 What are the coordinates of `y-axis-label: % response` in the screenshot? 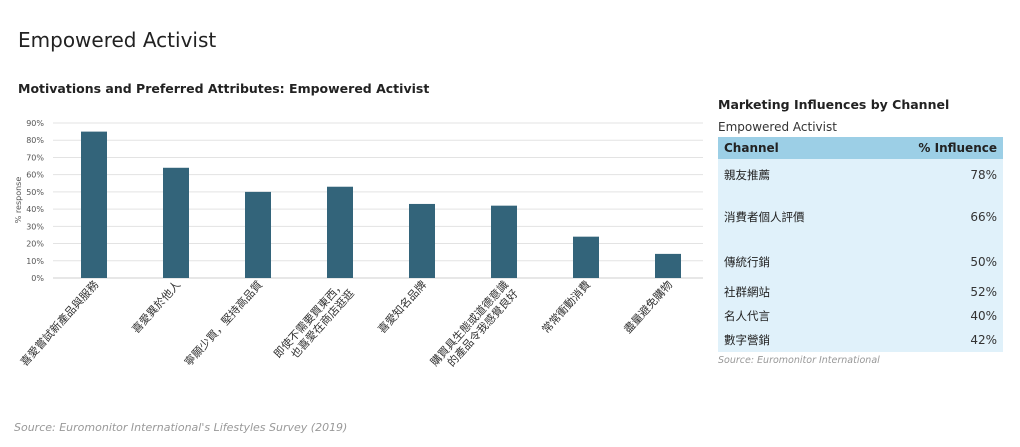 It's located at (18, 200).